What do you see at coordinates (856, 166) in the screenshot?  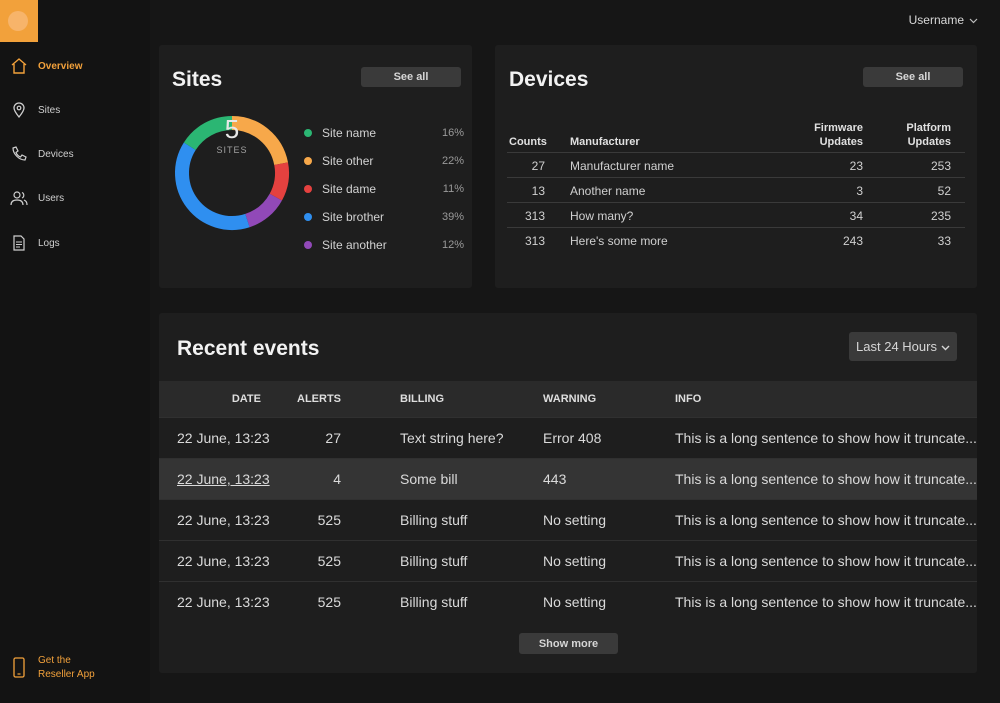 I see `cell-firmware: 23` at bounding box center [856, 166].